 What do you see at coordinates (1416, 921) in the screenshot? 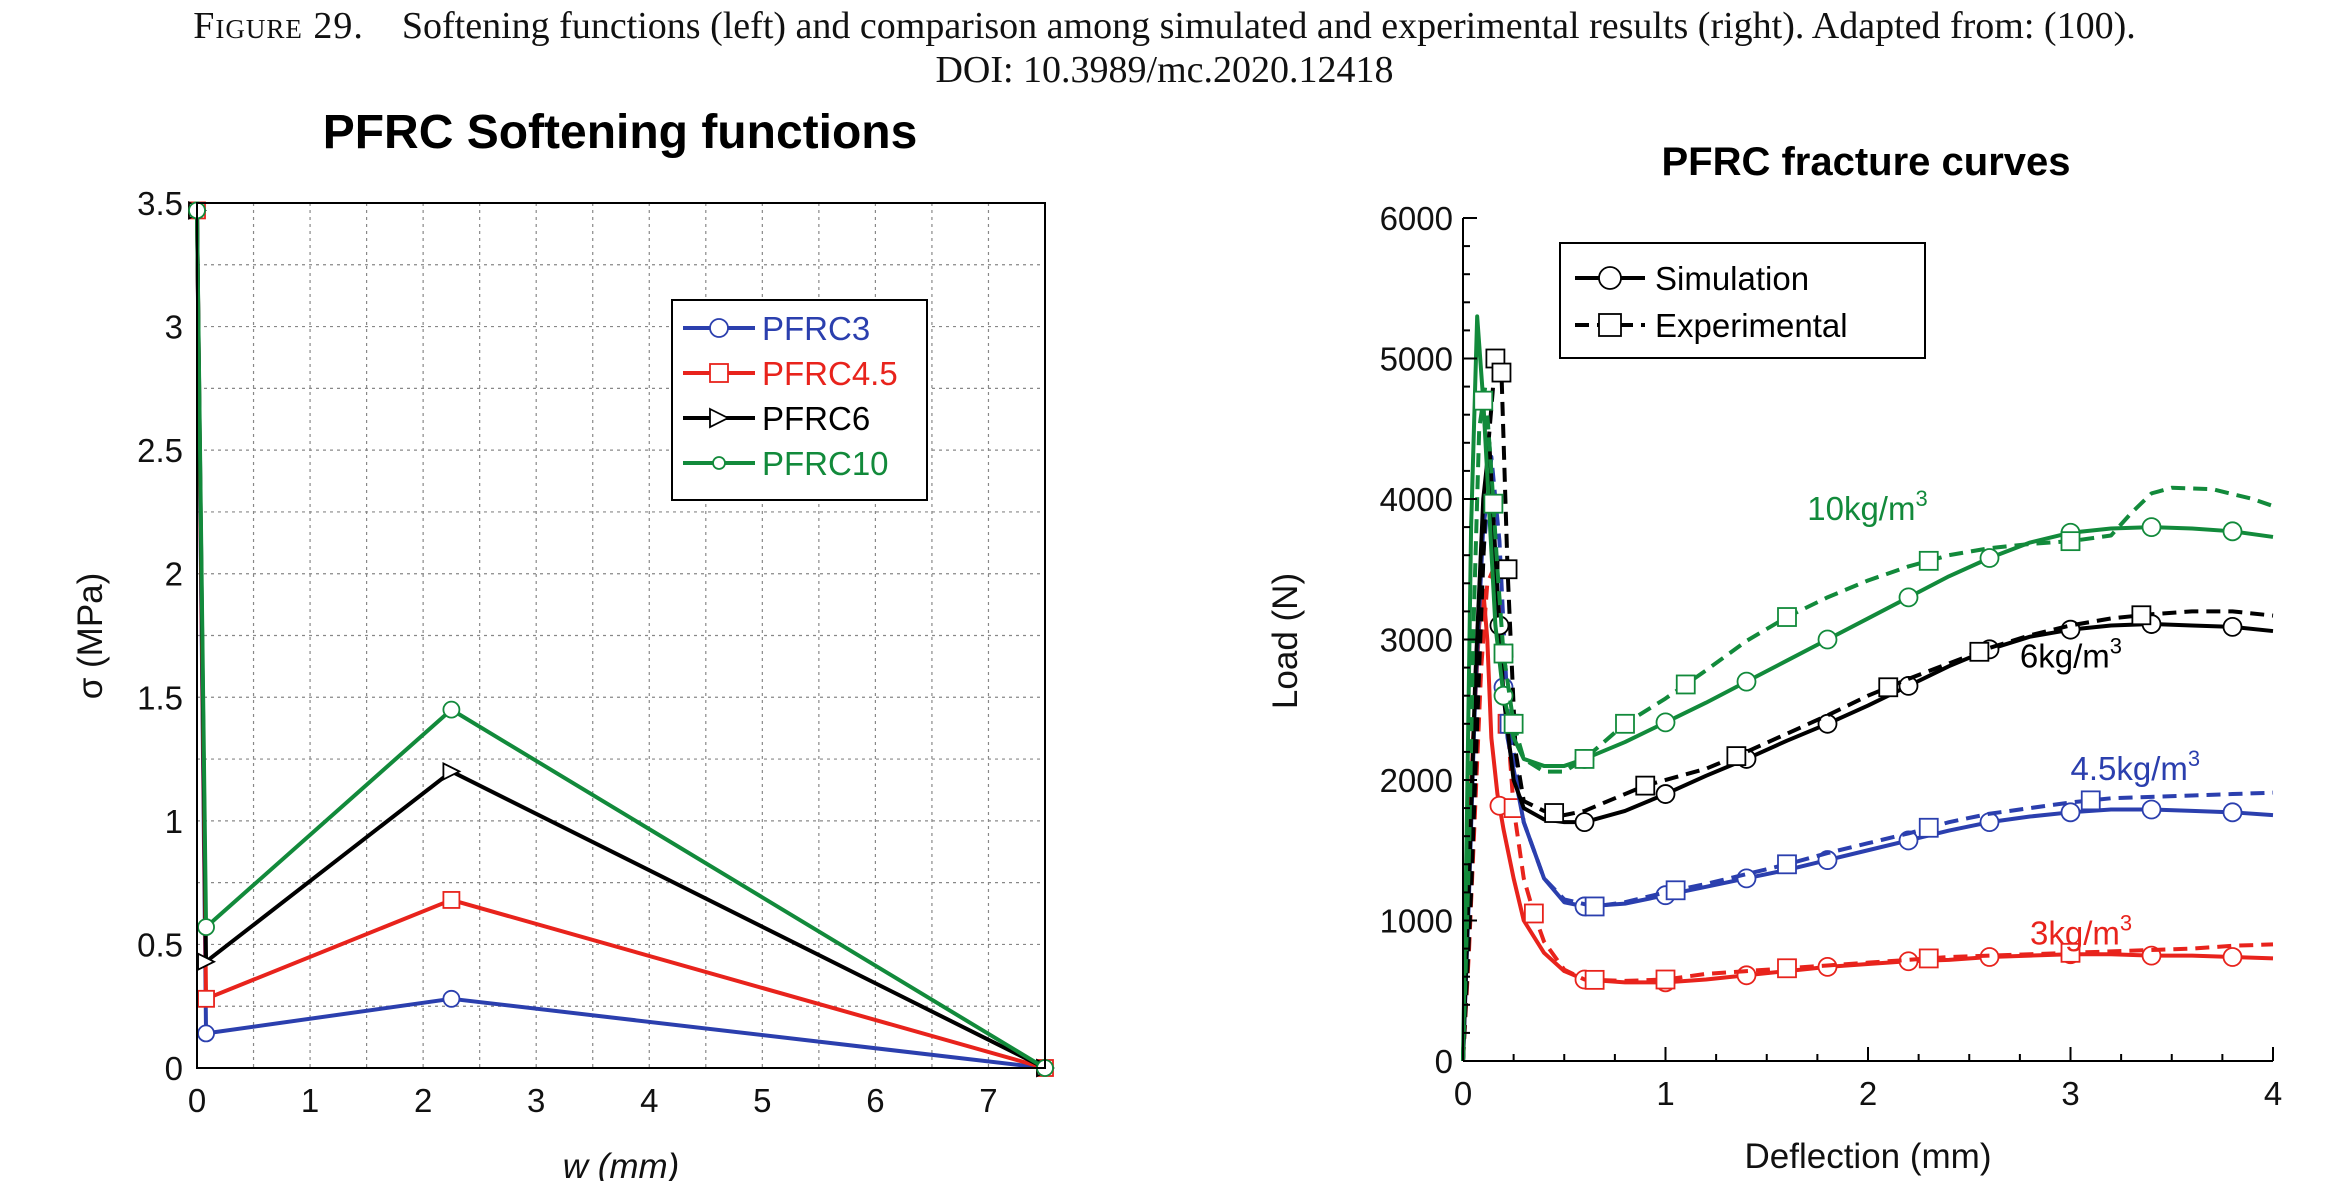
I see `y-tick-label: 1000` at bounding box center [1416, 921].